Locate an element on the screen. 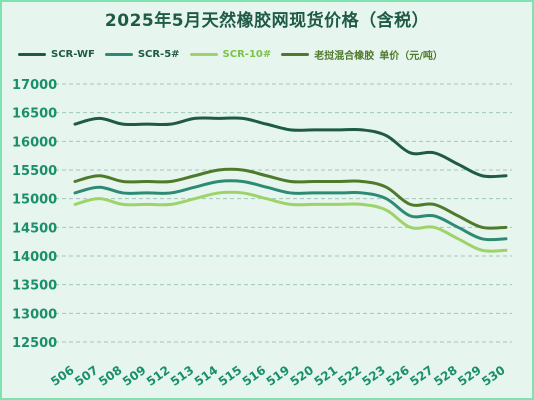 The height and width of the screenshot is (400, 534). y-tick-label: 17000 is located at coordinates (34, 85).